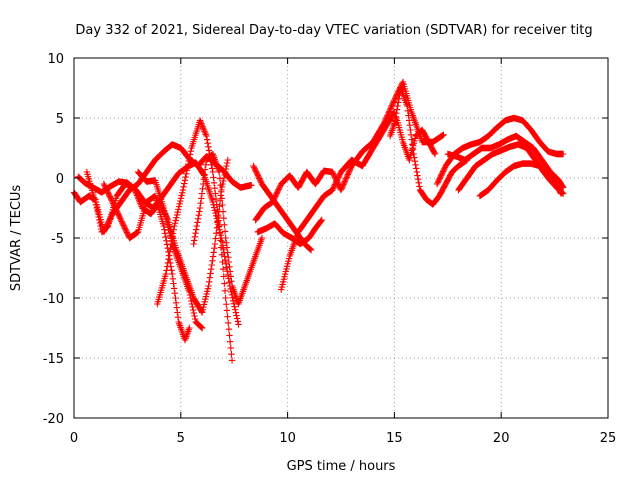  Describe the element at coordinates (146, 262) in the screenshot. I see `series-sat-d` at that location.